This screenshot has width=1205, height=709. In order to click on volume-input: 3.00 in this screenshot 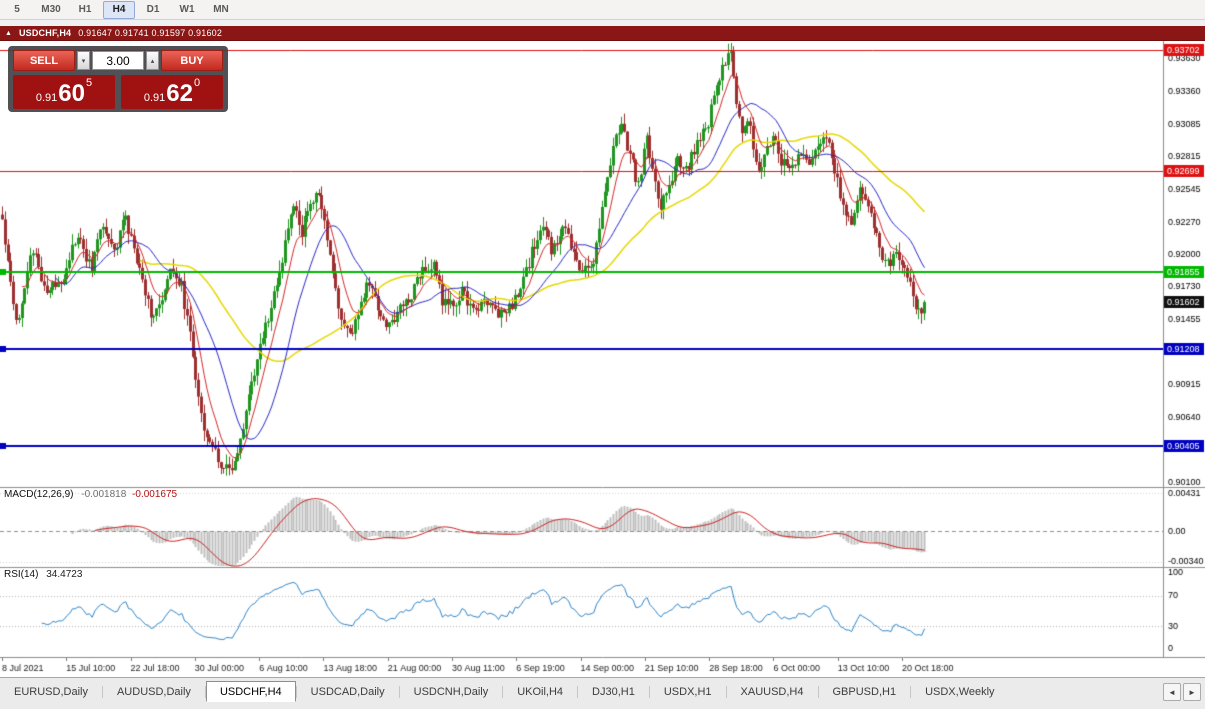, I will do `click(118, 60)`.